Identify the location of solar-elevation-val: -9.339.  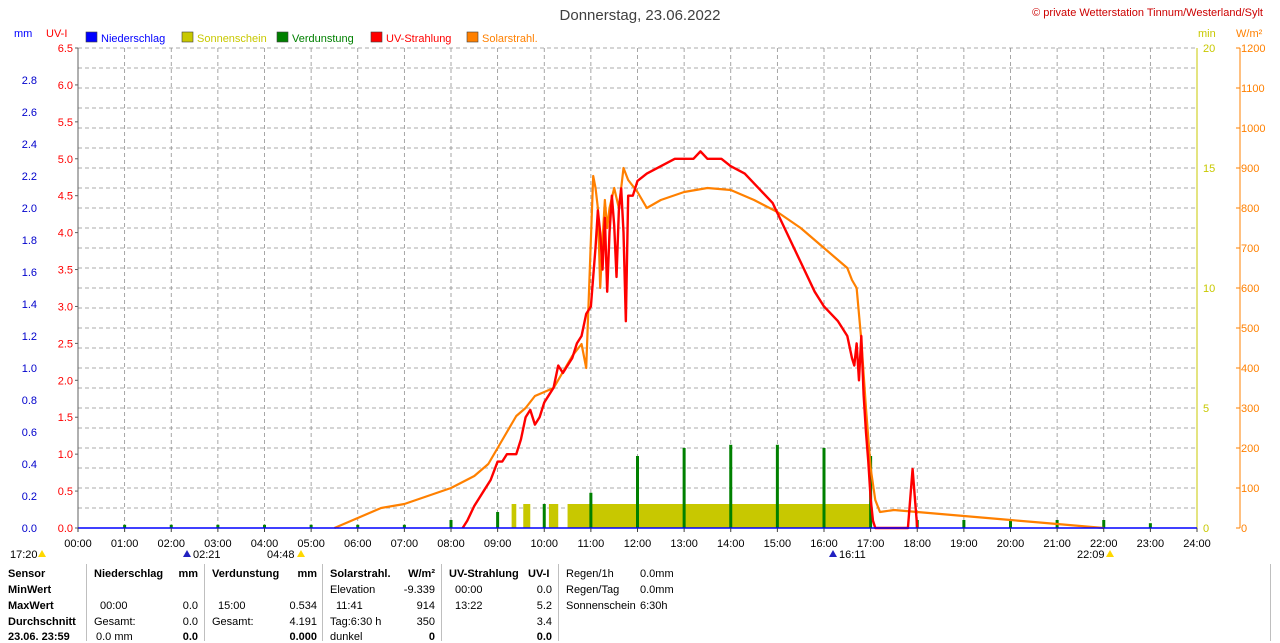
(419, 590).